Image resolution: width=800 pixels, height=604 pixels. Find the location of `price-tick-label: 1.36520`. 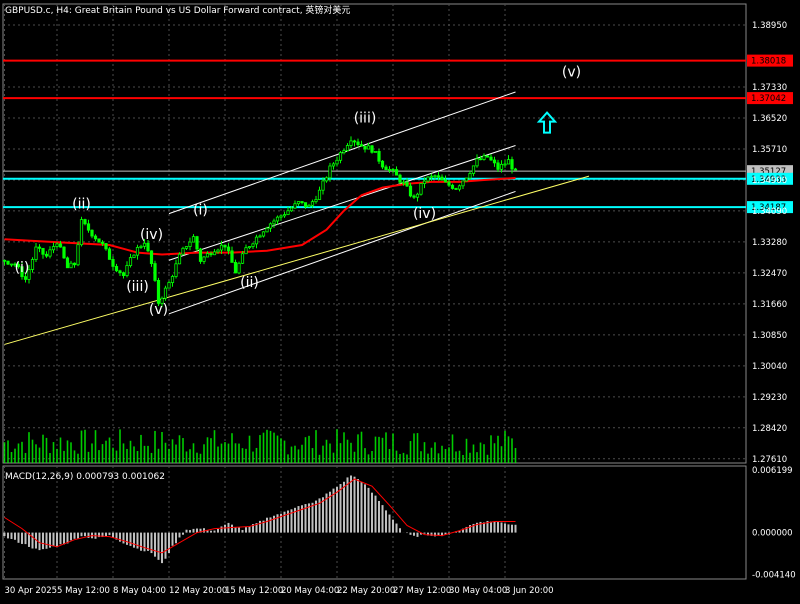

price-tick-label: 1.36520 is located at coordinates (769, 119).